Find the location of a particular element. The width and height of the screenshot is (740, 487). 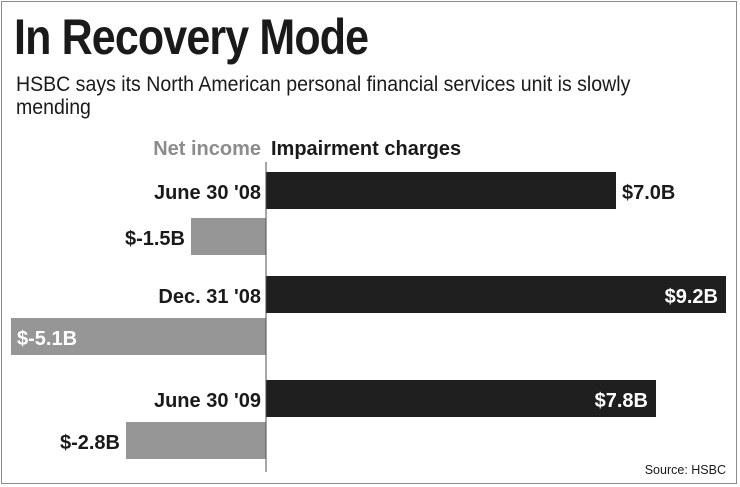

category-label: June 30 '09 is located at coordinates (207, 401).